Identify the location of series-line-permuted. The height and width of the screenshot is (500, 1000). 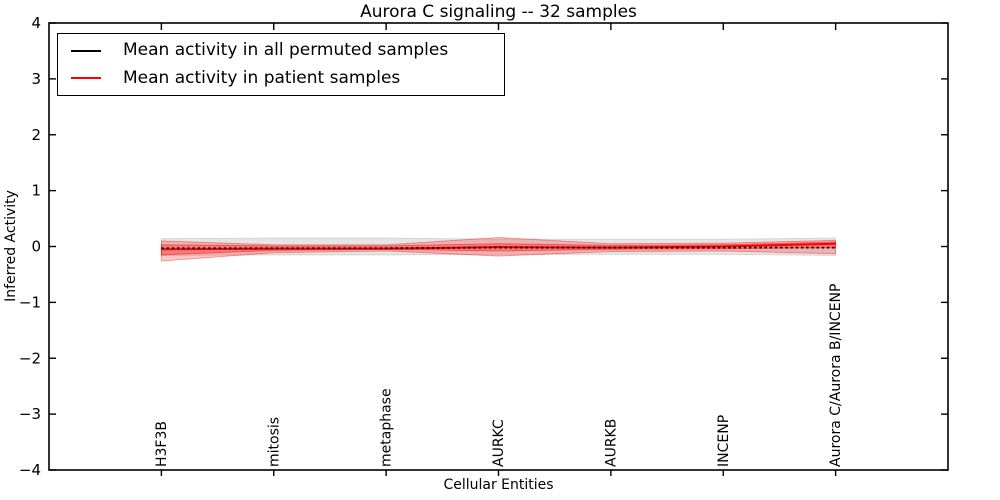
(498, 248).